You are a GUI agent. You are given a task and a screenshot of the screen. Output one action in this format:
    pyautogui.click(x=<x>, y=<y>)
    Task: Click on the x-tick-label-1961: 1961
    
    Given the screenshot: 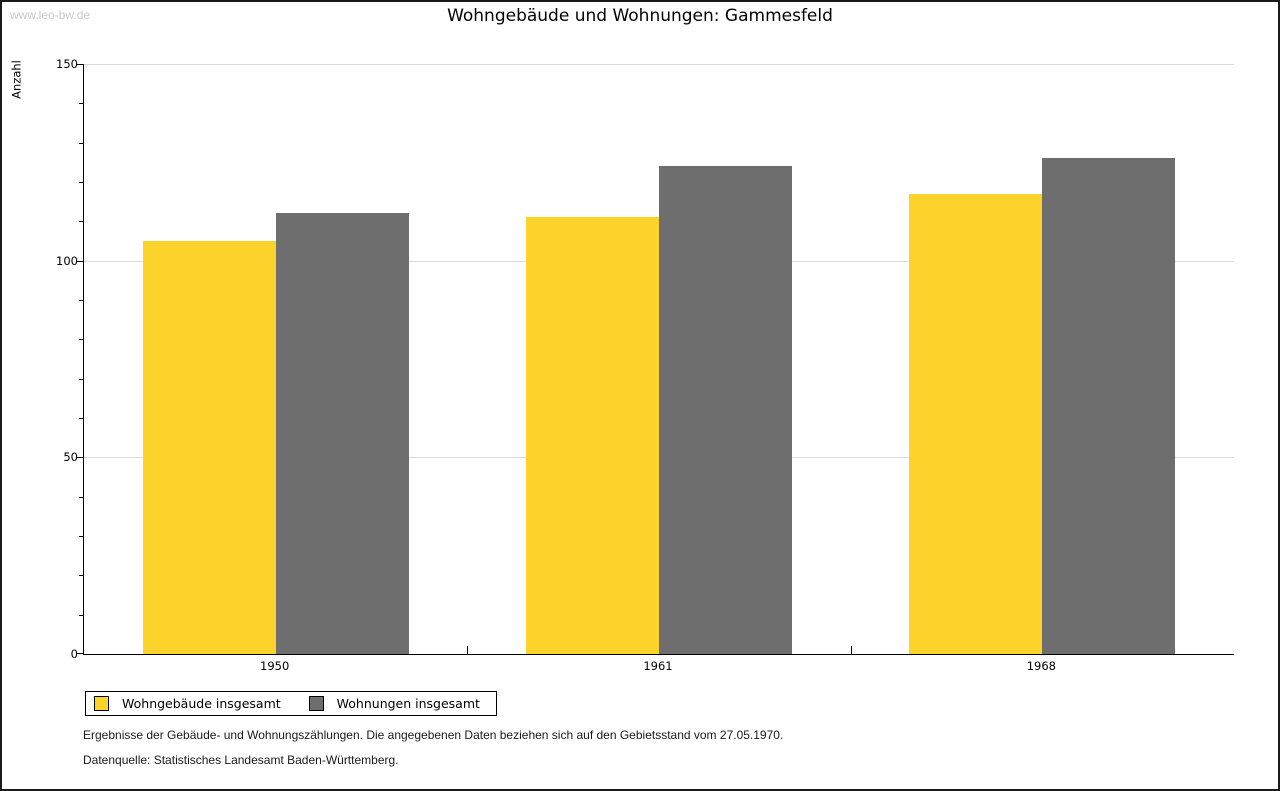 What is the action you would take?
    pyautogui.click(x=658, y=666)
    